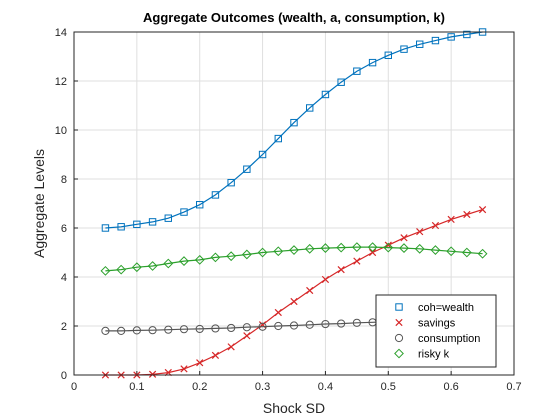 Image resolution: width=560 pixels, height=420 pixels. Describe the element at coordinates (450, 387) in the screenshot. I see `x-tick-label: 0.6` at that location.